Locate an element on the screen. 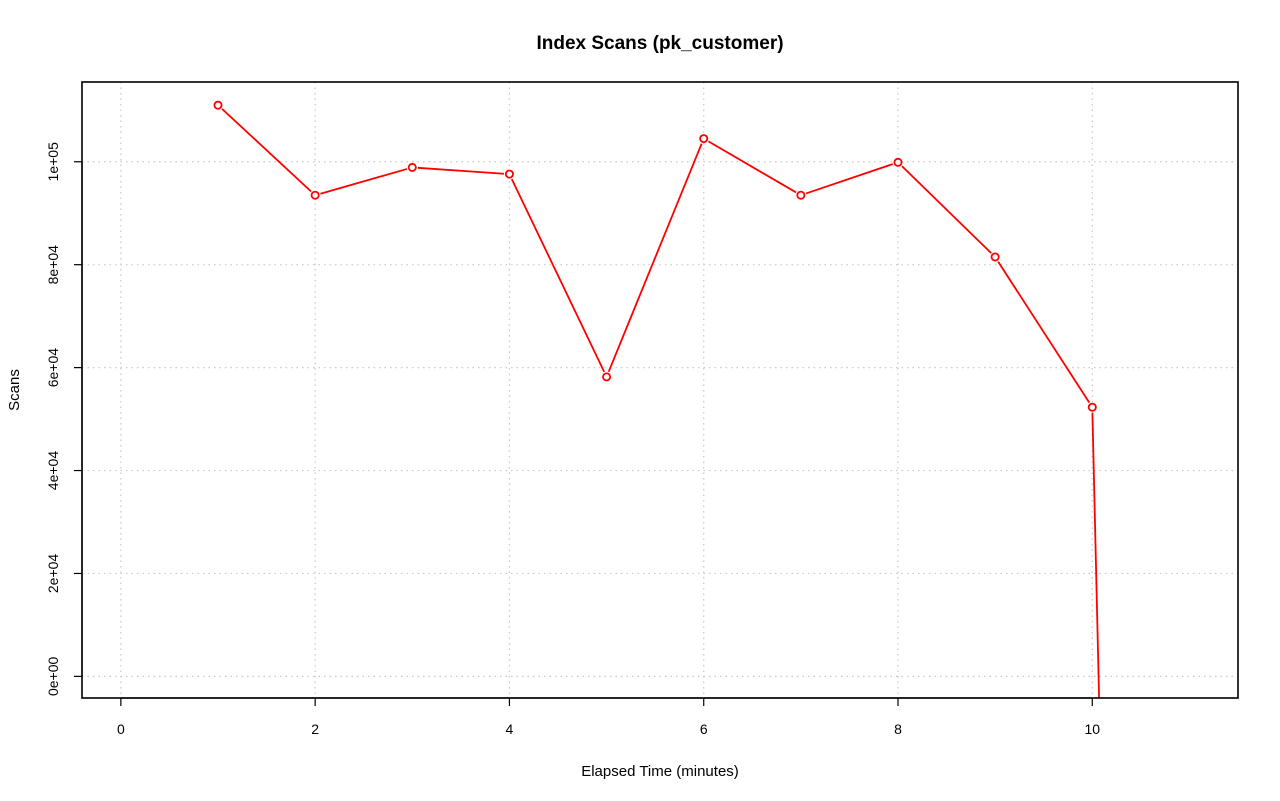 This screenshot has width=1280, height=801. x-tick-label: 4 is located at coordinates (510, 729).